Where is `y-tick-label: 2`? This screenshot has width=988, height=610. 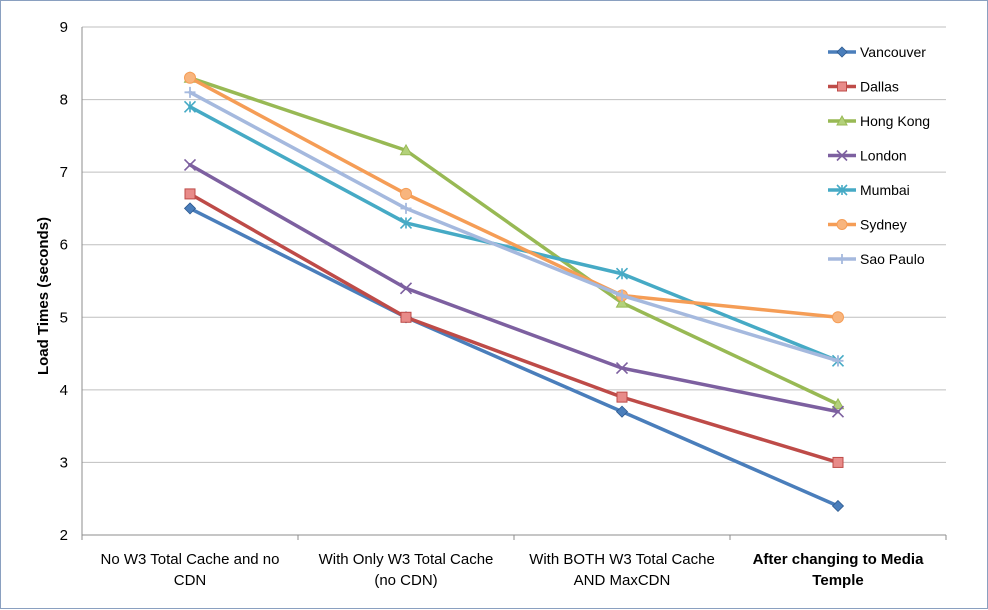
y-tick-label: 2 is located at coordinates (64, 535).